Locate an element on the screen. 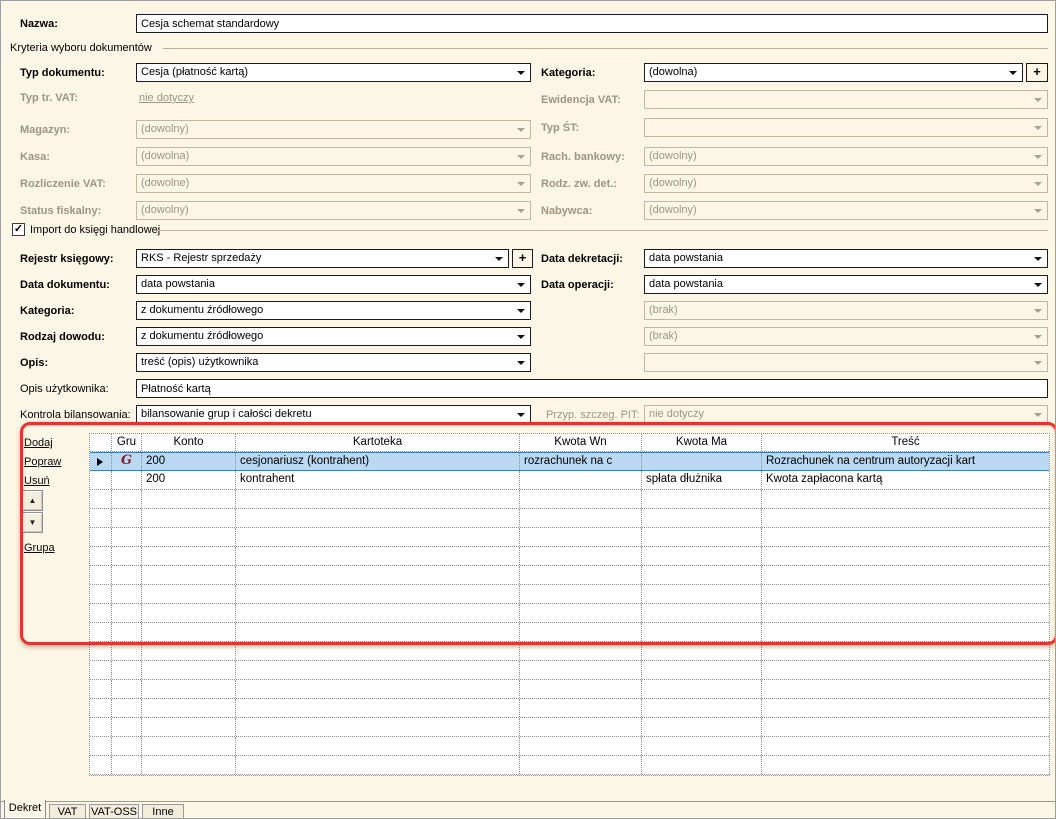 The image size is (1056, 819). rejestr-add-button: + is located at coordinates (522, 258).